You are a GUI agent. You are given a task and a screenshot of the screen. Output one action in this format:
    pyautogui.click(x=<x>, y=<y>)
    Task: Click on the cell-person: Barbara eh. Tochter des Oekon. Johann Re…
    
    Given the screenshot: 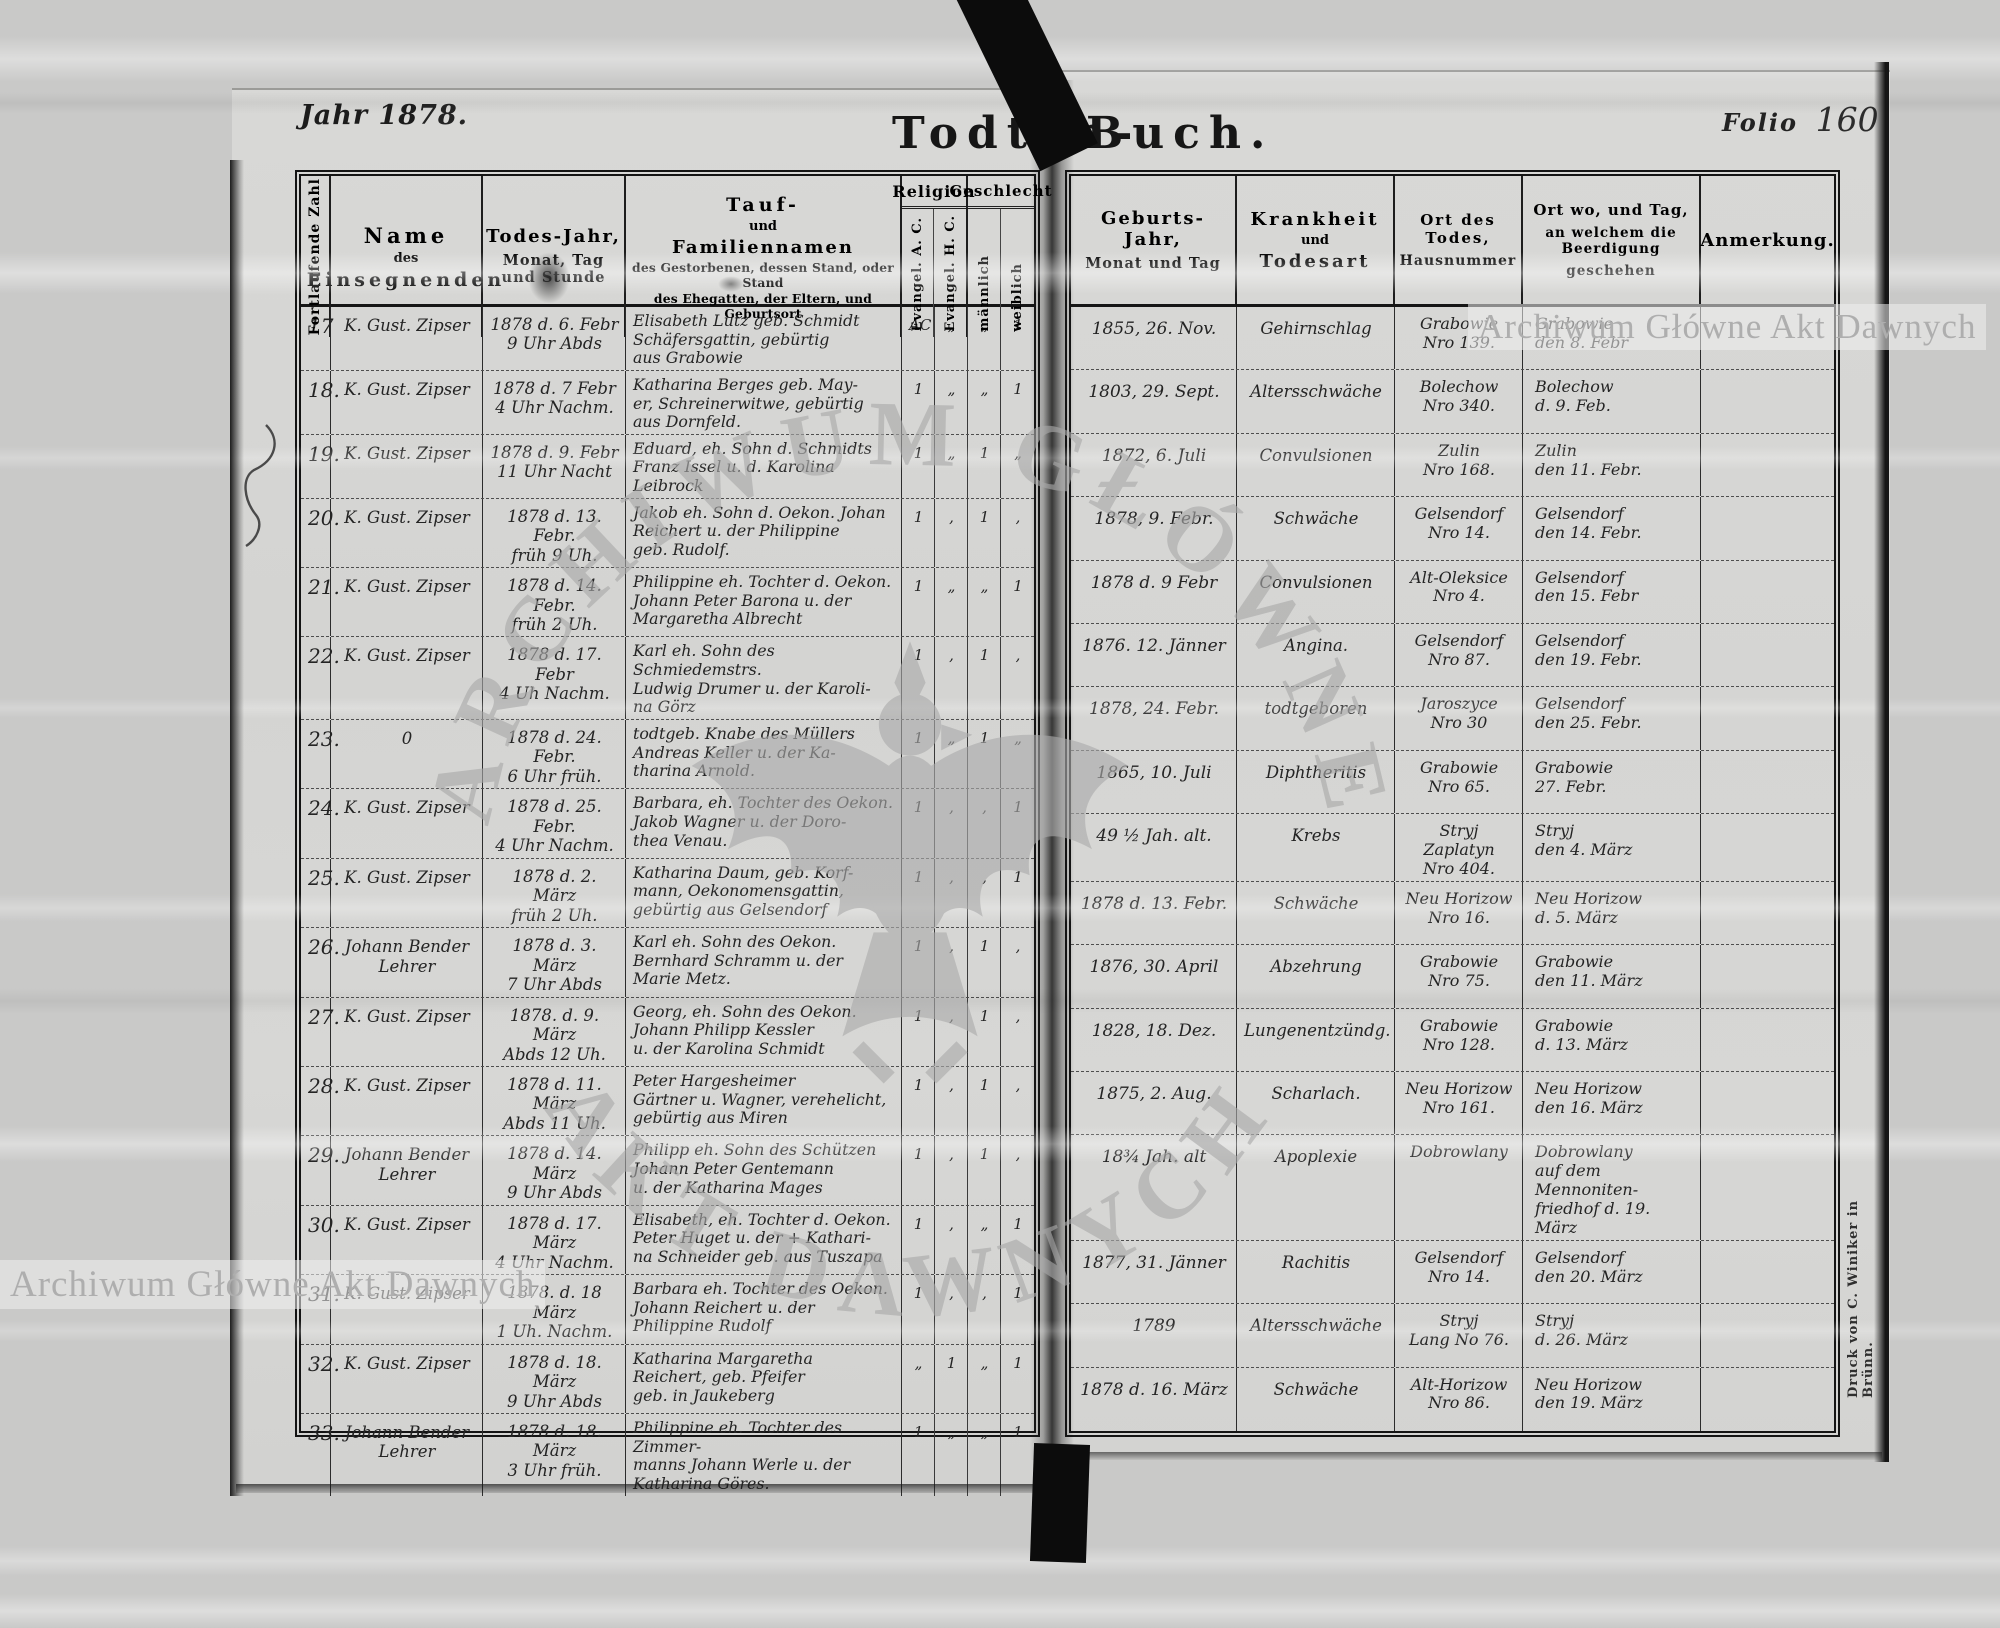 What is the action you would take?
    pyautogui.click(x=764, y=1309)
    